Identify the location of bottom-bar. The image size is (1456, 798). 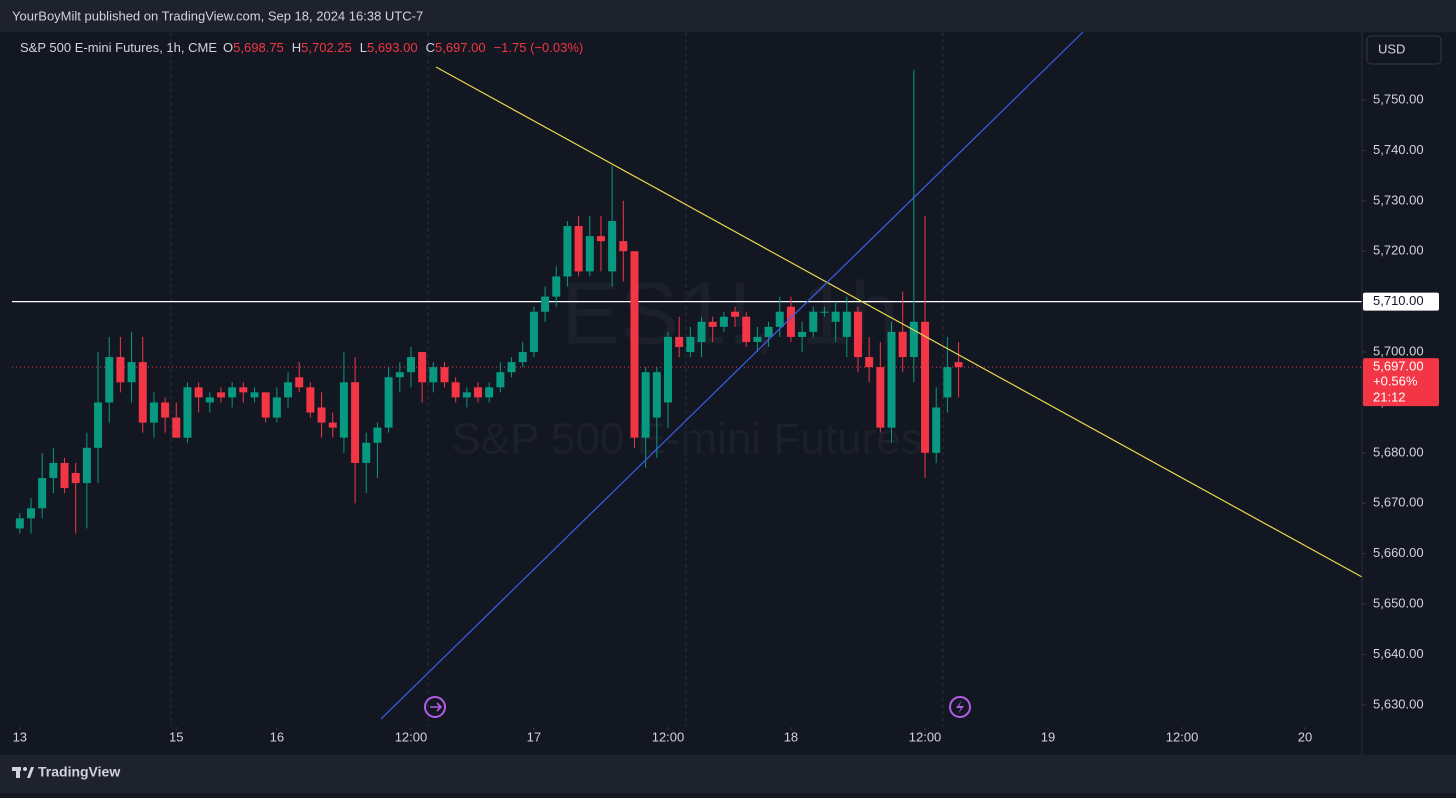
(728, 774).